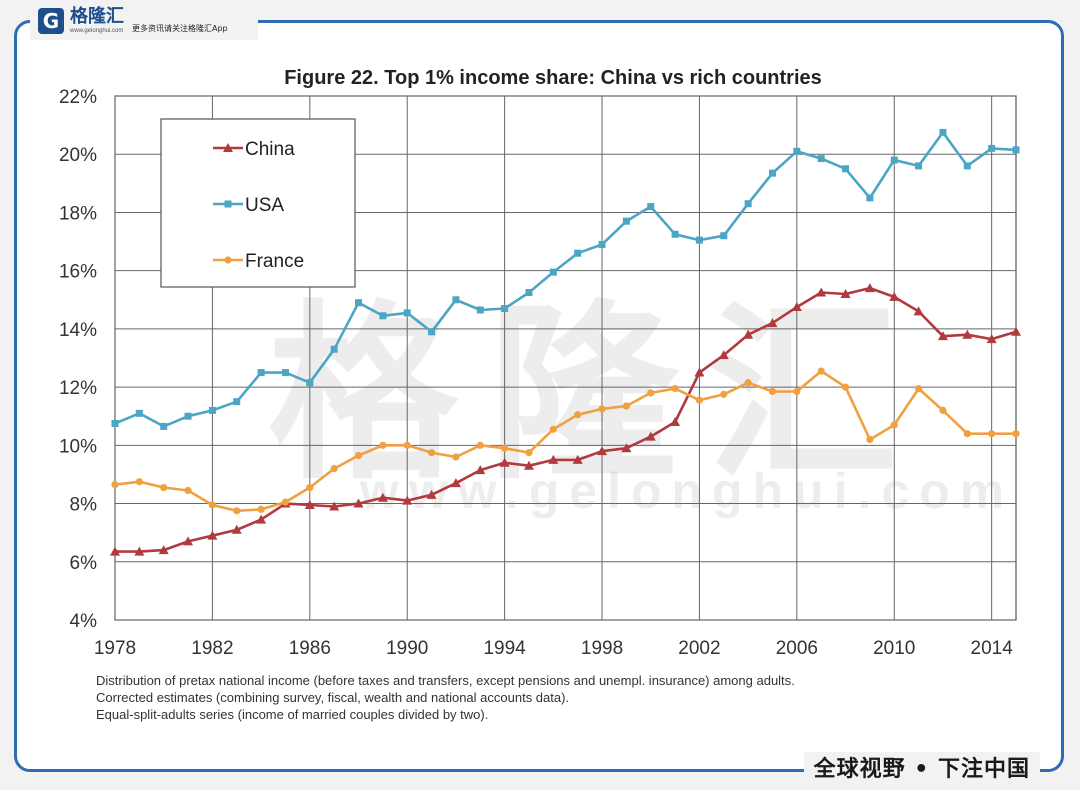 The image size is (1080, 790). I want to click on legend-marker-france, so click(228, 260).